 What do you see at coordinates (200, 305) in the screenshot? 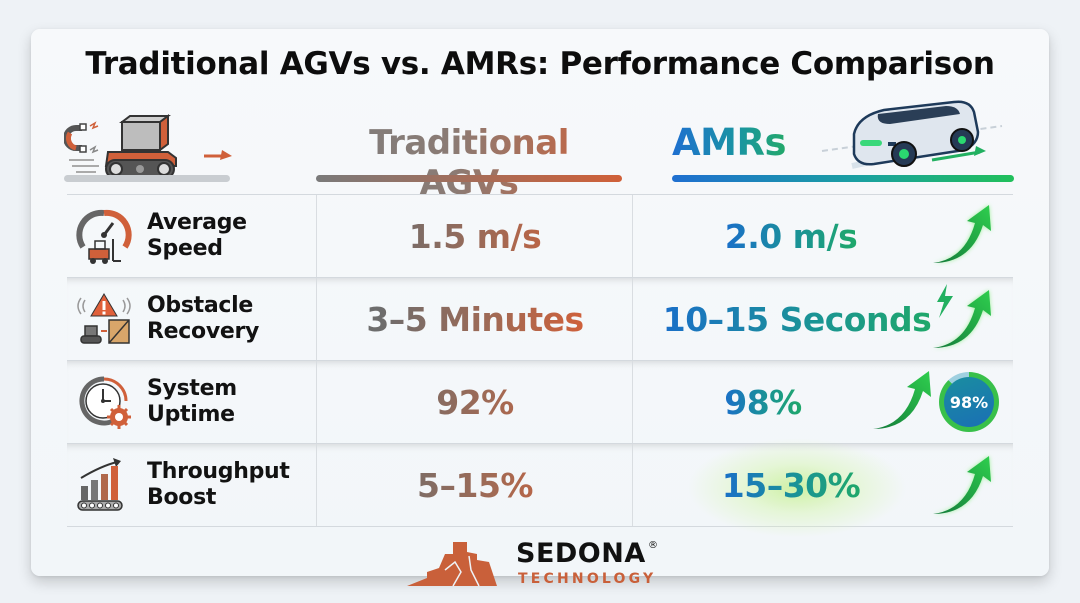
I see `metric-label-line1: Obstacle` at bounding box center [200, 305].